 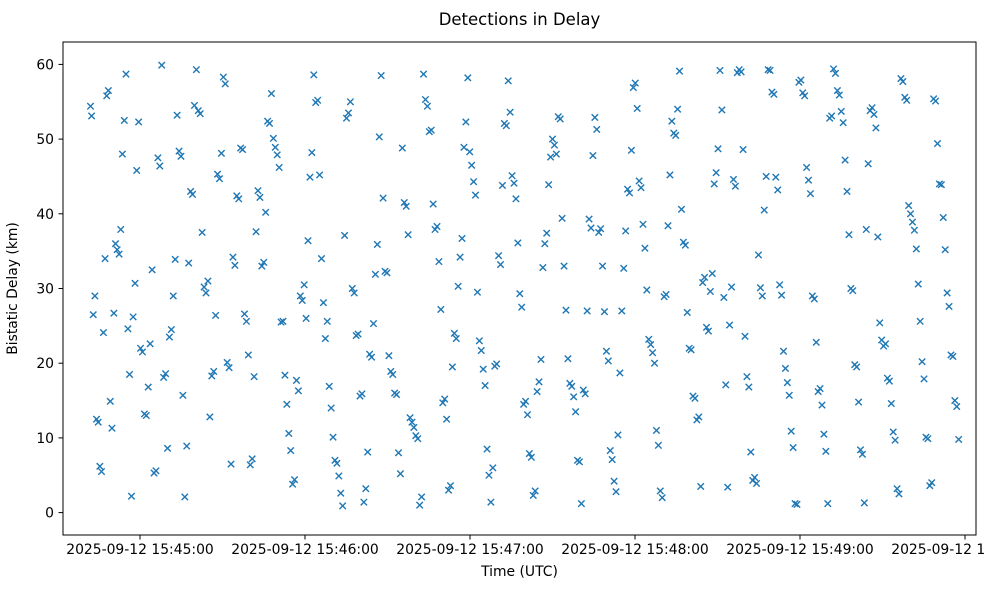 I want to click on x-tick-label: 2025-09-12 15:45:00, so click(x=140, y=550).